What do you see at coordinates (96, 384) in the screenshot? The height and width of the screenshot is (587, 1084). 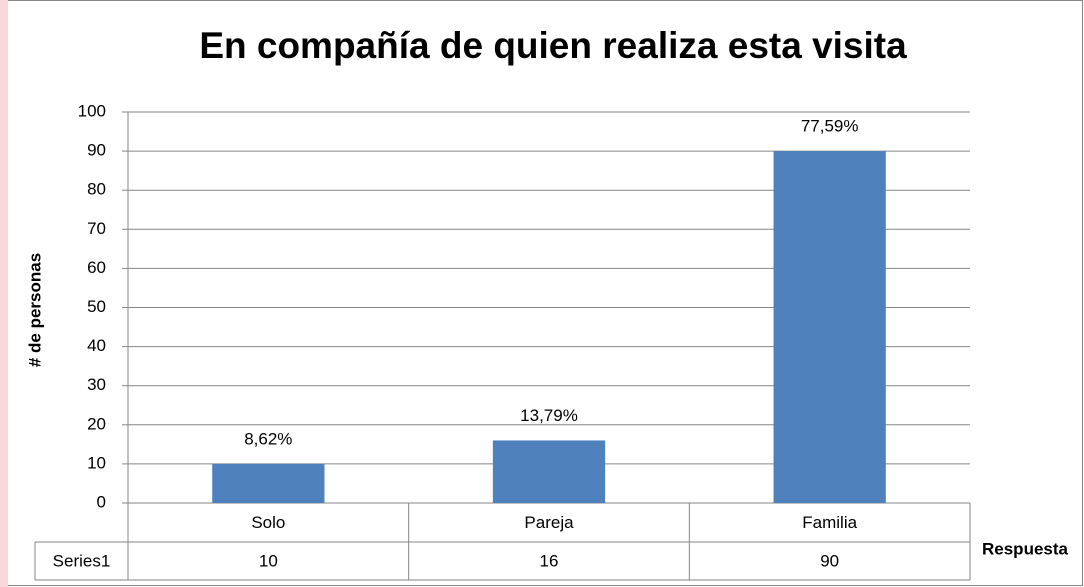 I see `y-tick-label: 30` at bounding box center [96, 384].